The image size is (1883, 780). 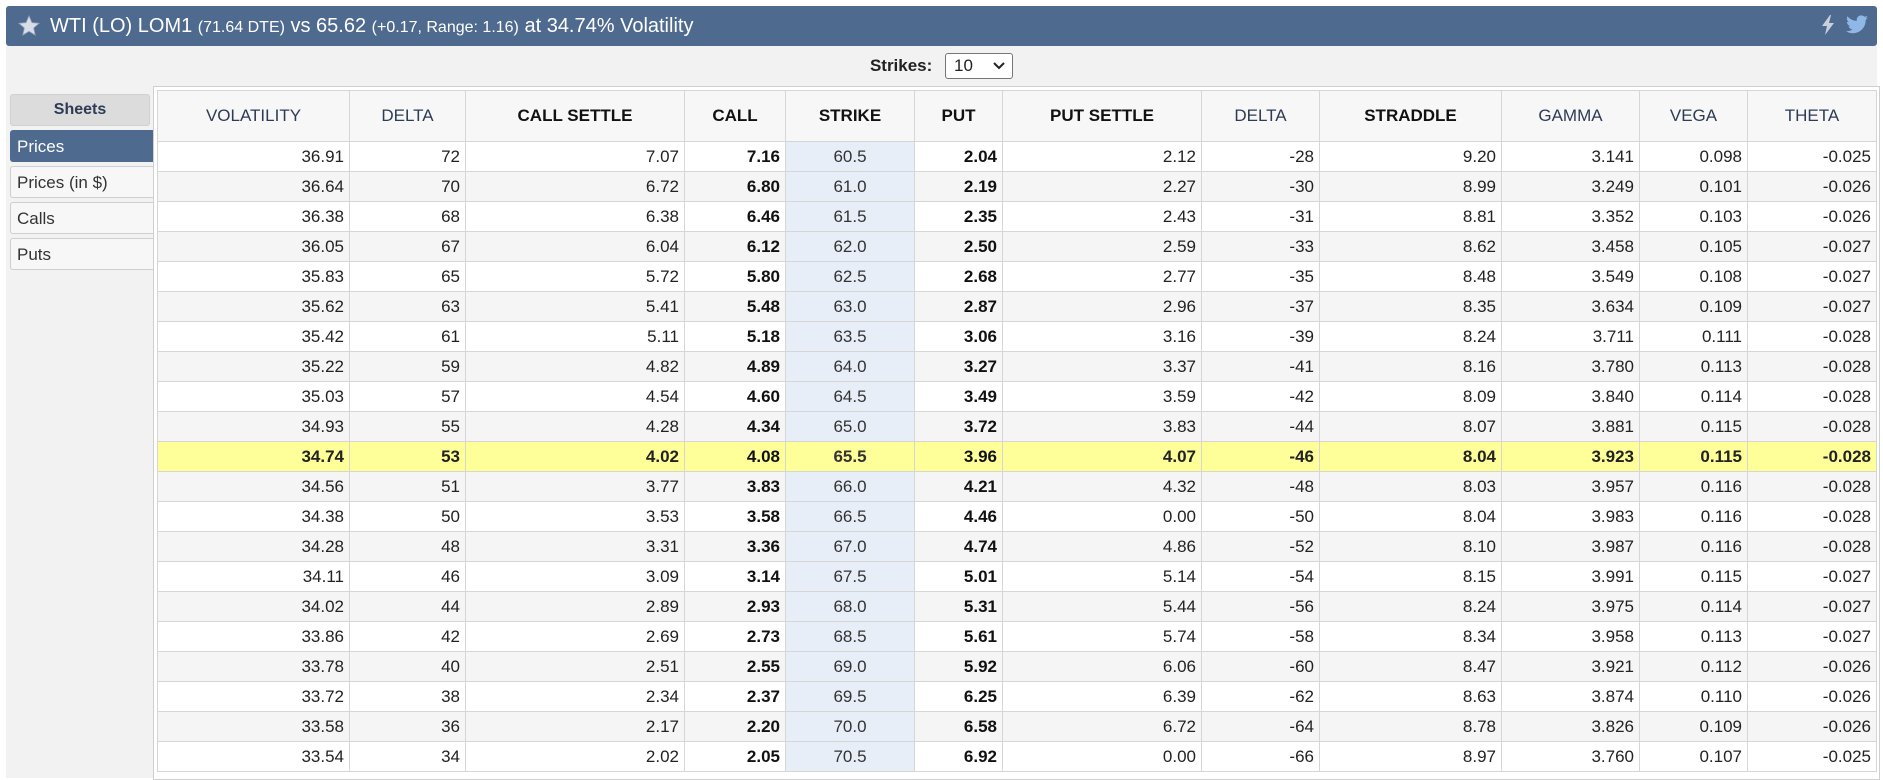 What do you see at coordinates (1693, 366) in the screenshot?
I see `cell-vega: 0.113` at bounding box center [1693, 366].